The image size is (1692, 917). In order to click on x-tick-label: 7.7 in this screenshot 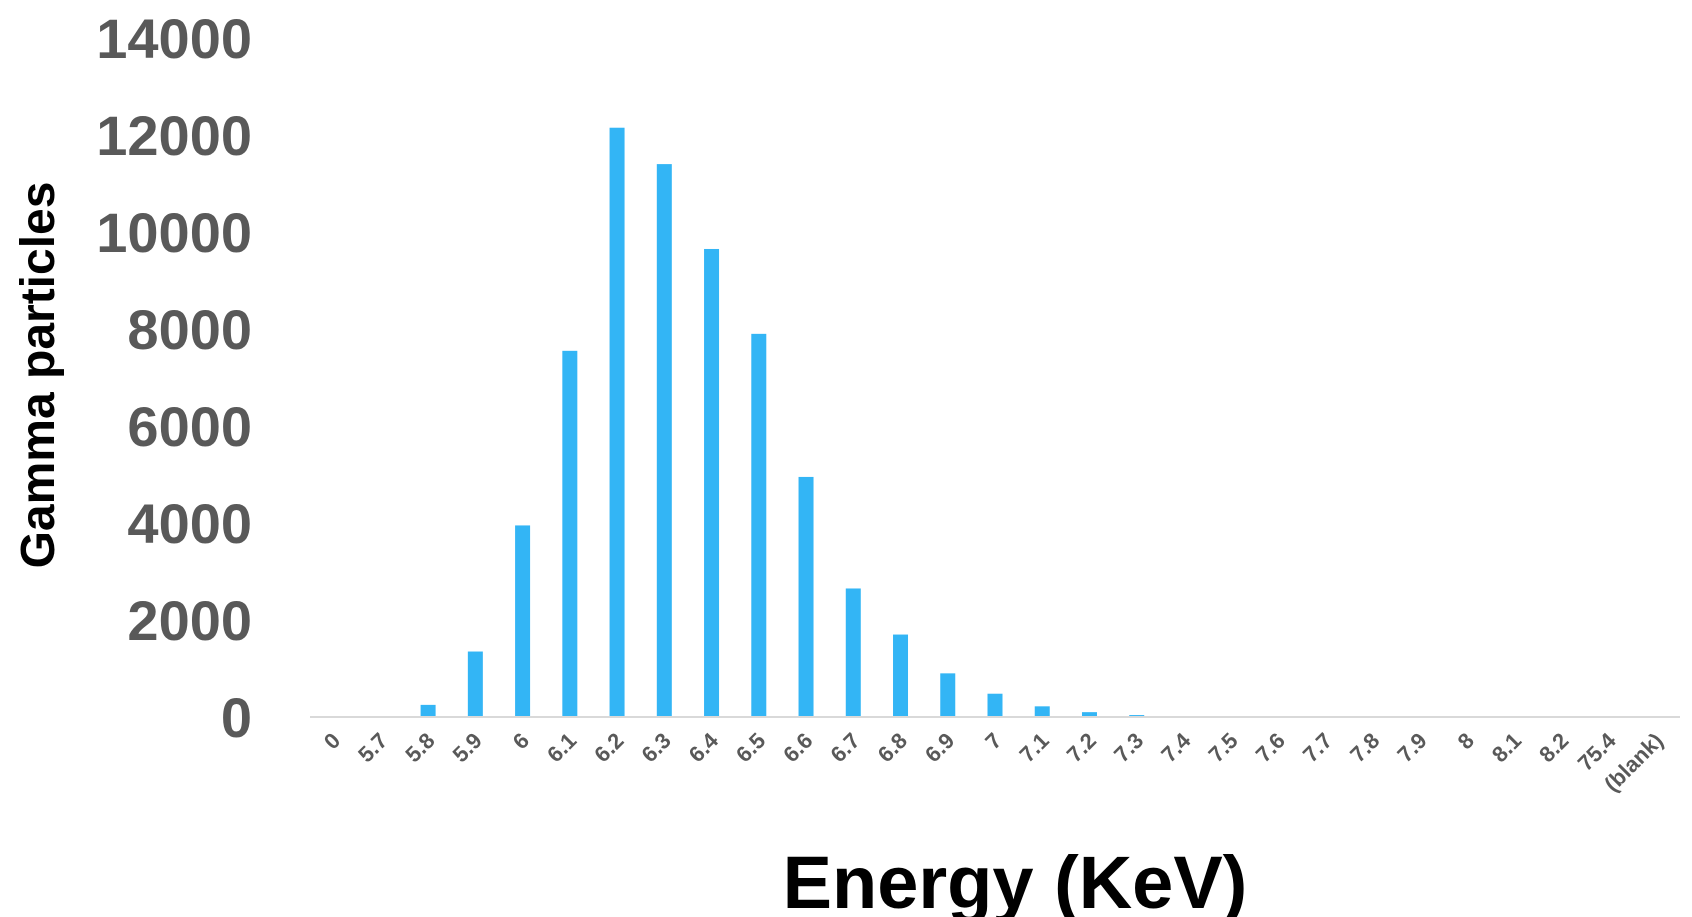, I will do `click(1317, 747)`.